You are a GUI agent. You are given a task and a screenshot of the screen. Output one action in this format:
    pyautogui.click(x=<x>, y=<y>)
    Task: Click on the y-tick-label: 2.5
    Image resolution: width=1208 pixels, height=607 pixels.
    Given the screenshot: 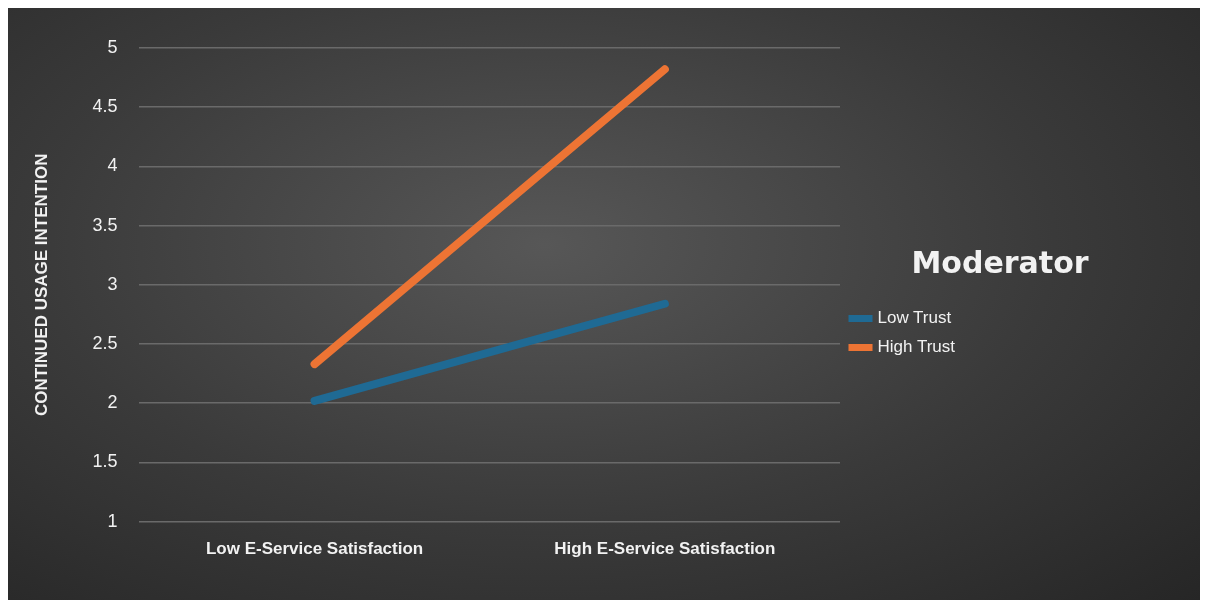 What is the action you would take?
    pyautogui.click(x=105, y=342)
    